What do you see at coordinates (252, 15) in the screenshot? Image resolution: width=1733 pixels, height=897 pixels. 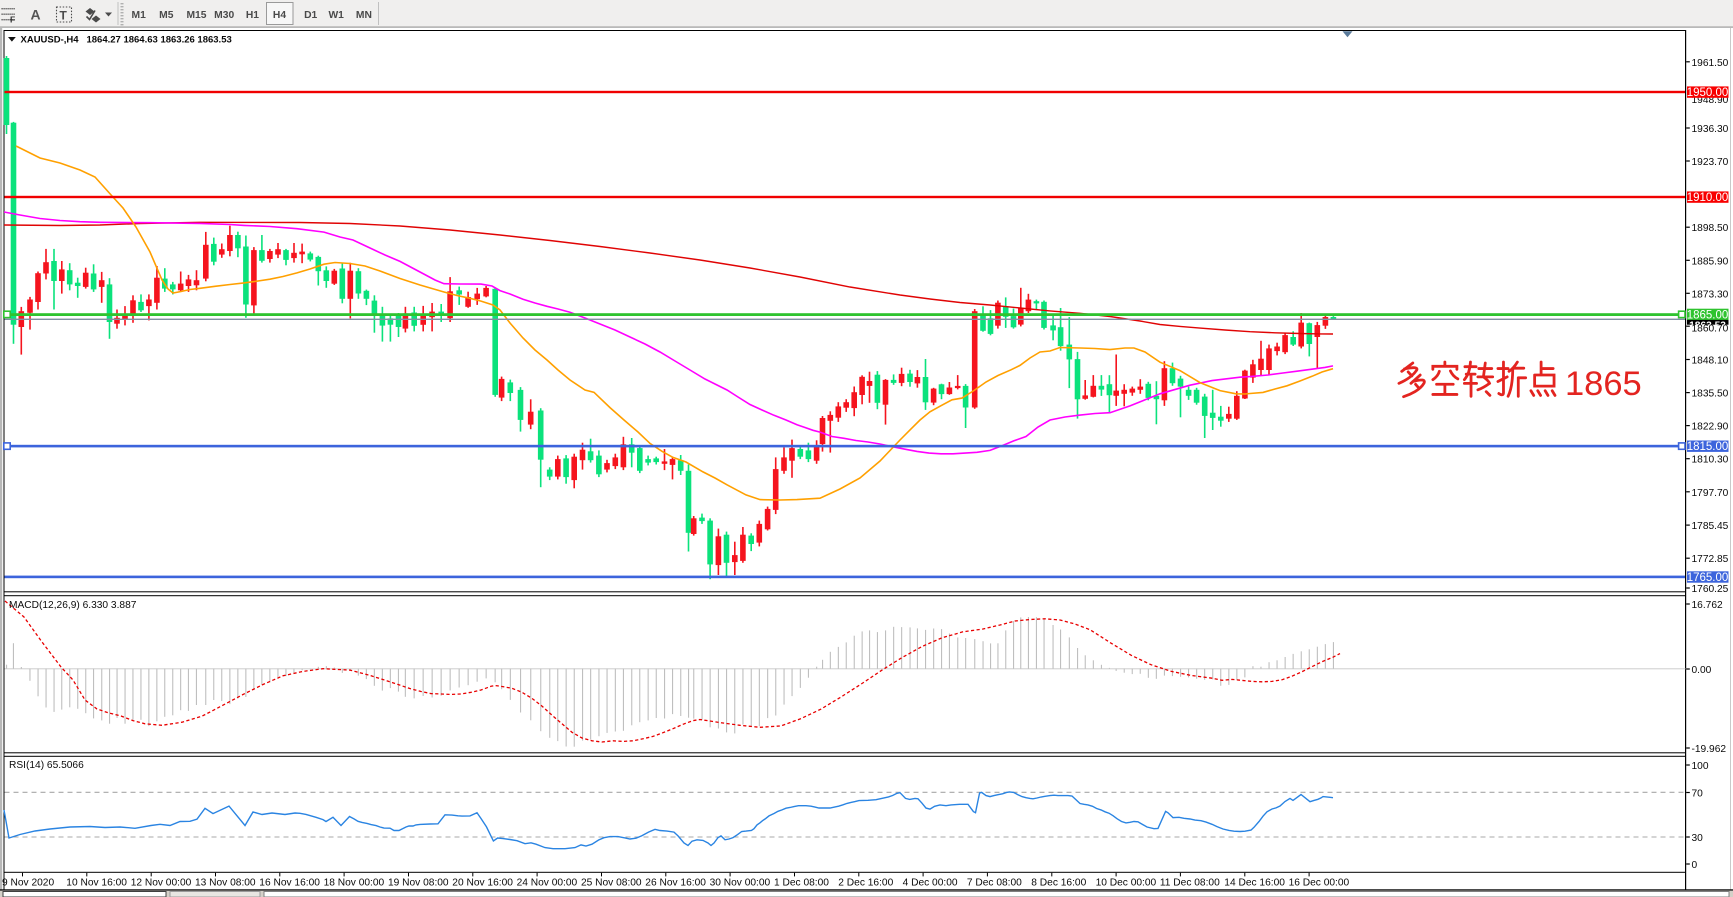 I see `svg-text: H1` at bounding box center [252, 15].